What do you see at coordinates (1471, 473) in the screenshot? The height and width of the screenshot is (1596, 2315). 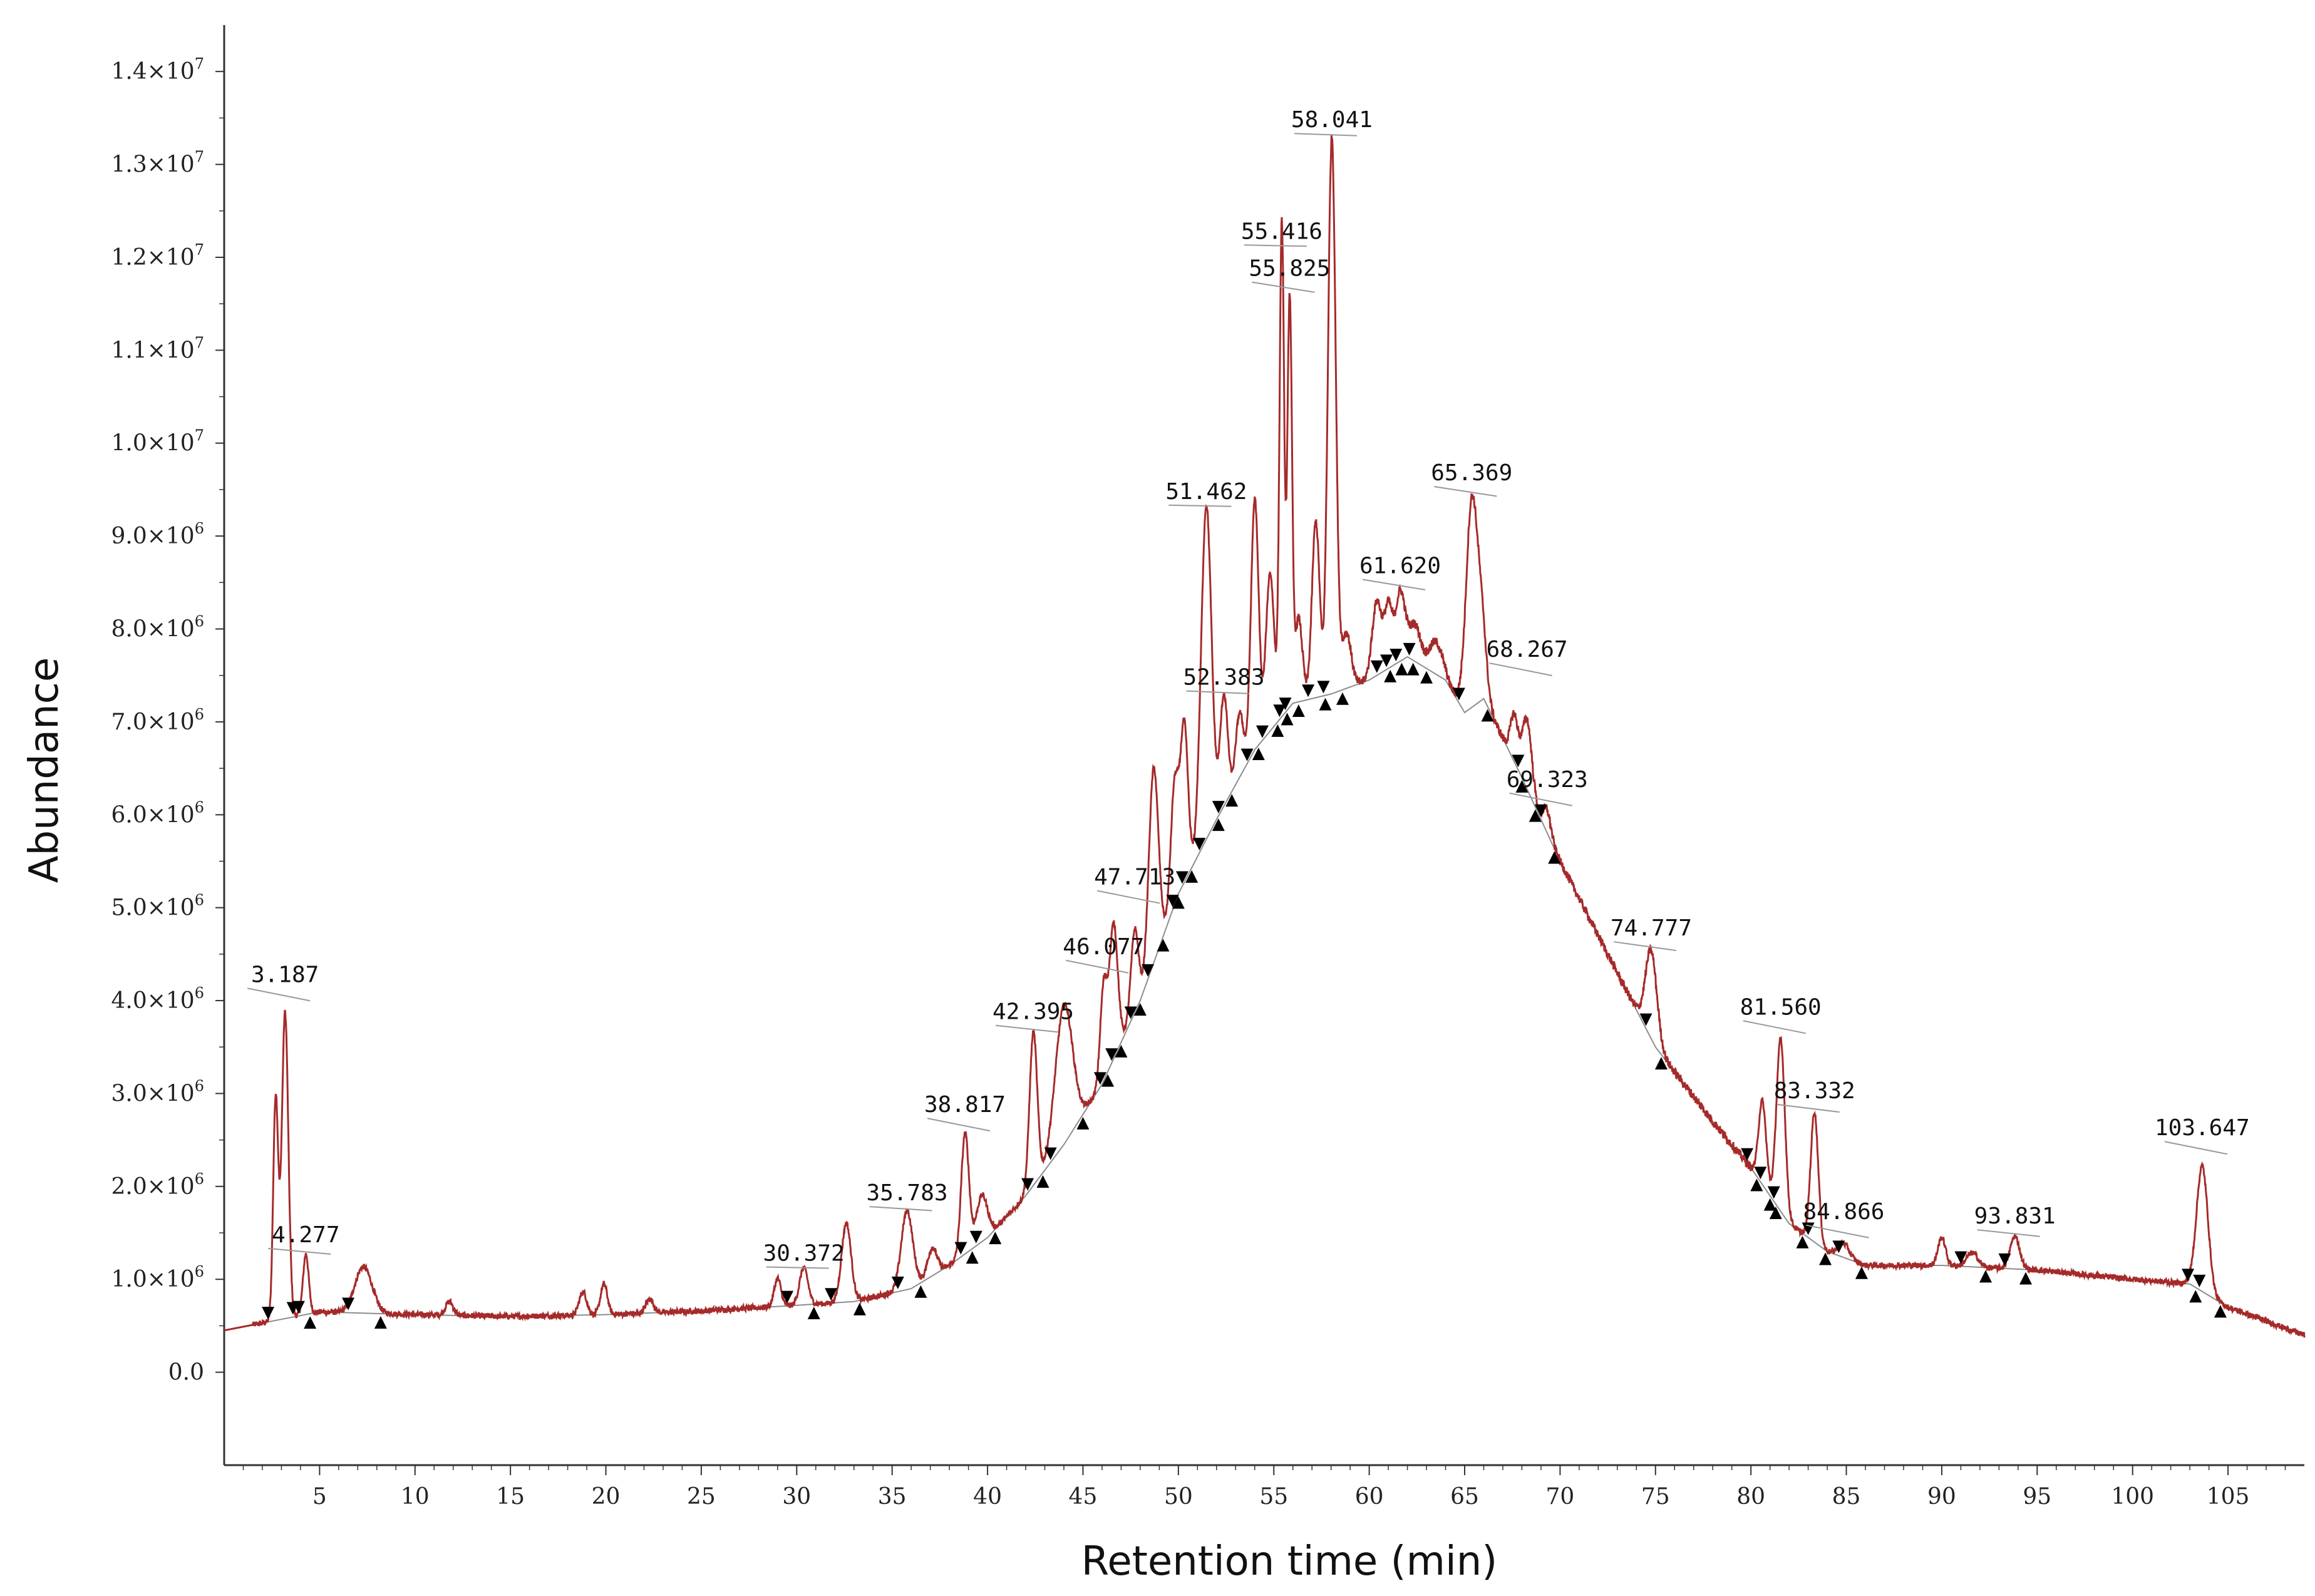 I see `peak-label: 65.369` at bounding box center [1471, 473].